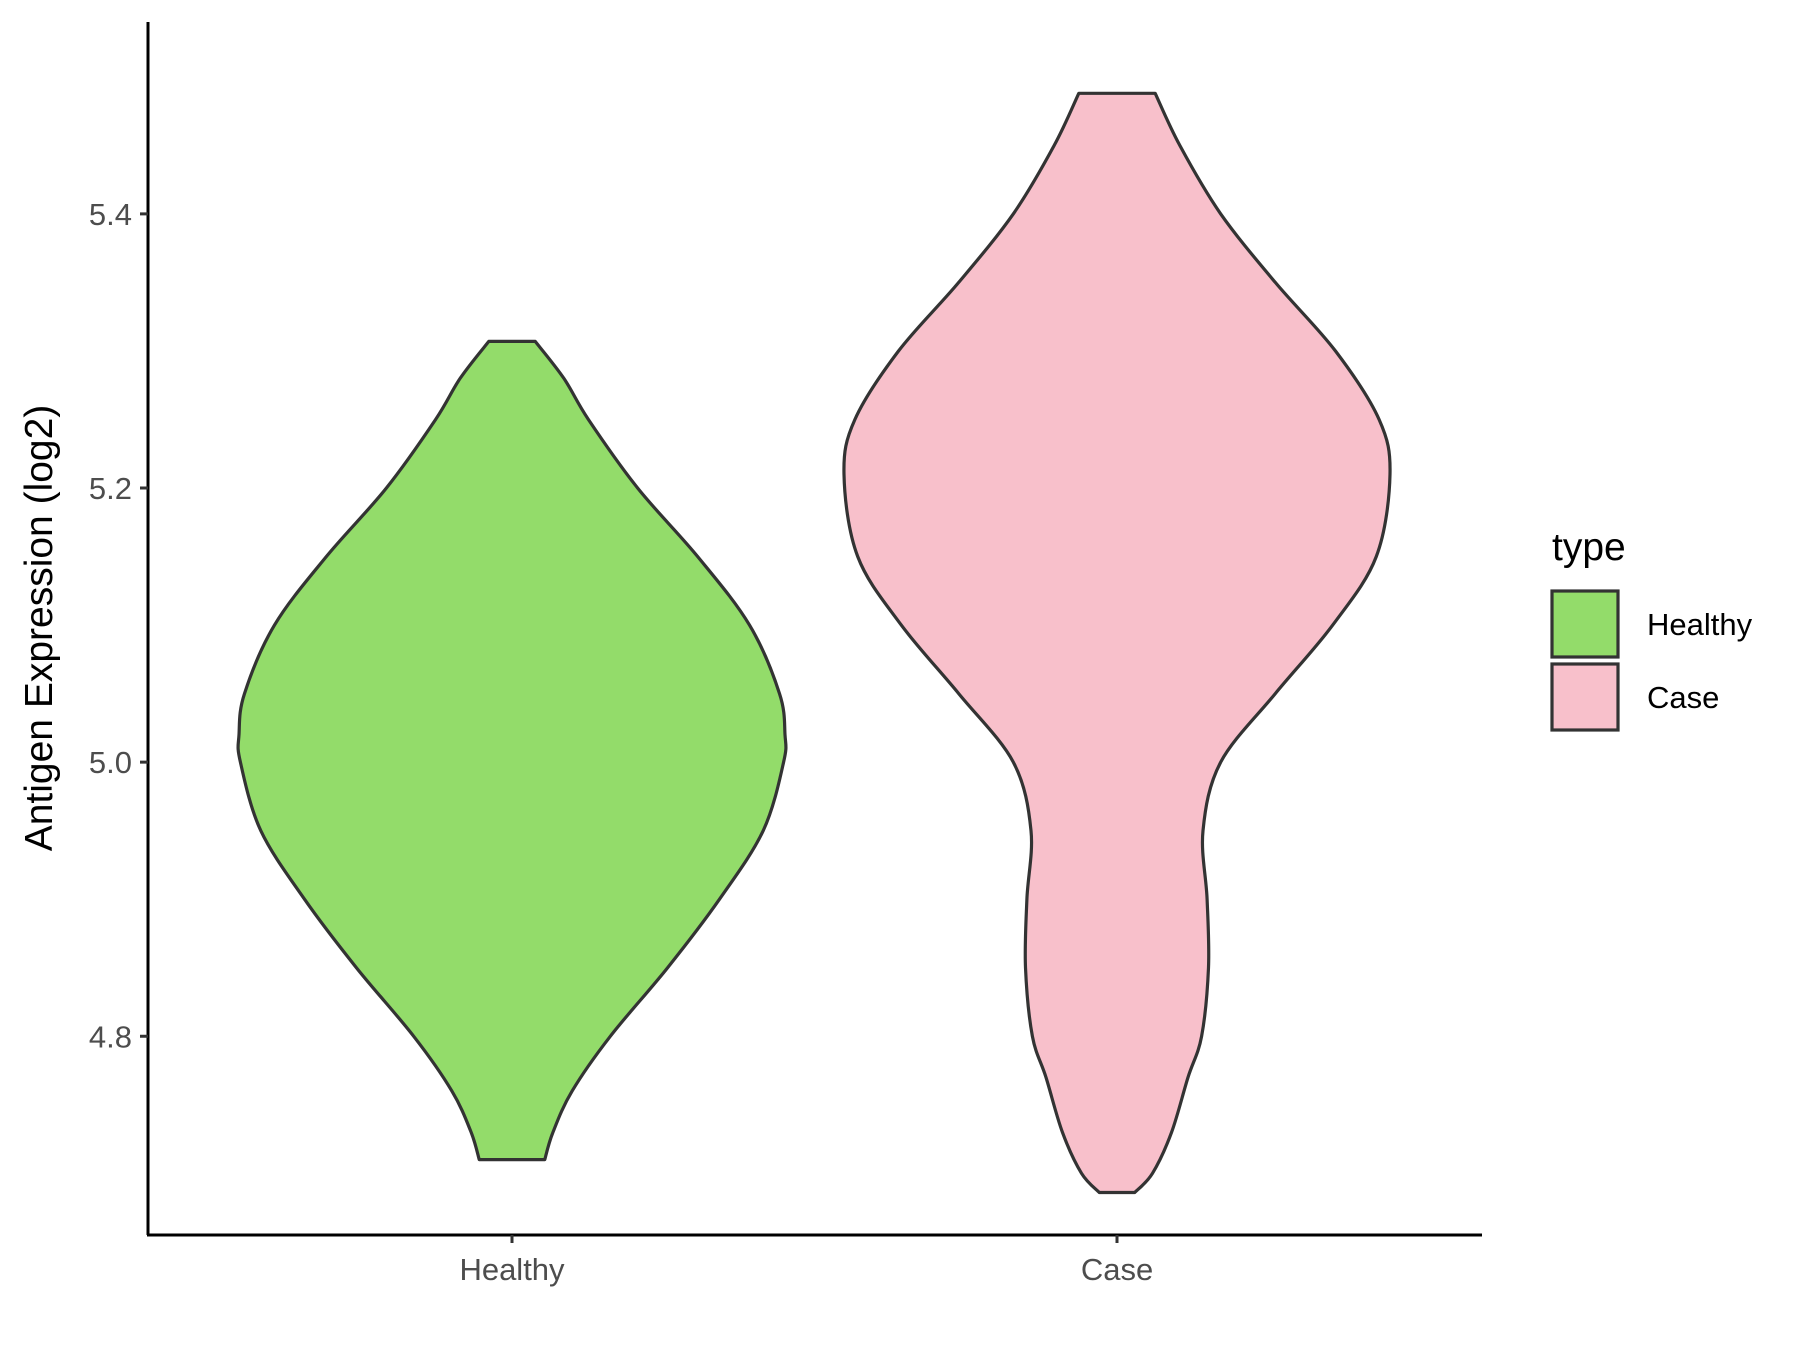 The width and height of the screenshot is (1800, 1350). I want to click on x-tick-label-healthy: Healthy, so click(512, 1269).